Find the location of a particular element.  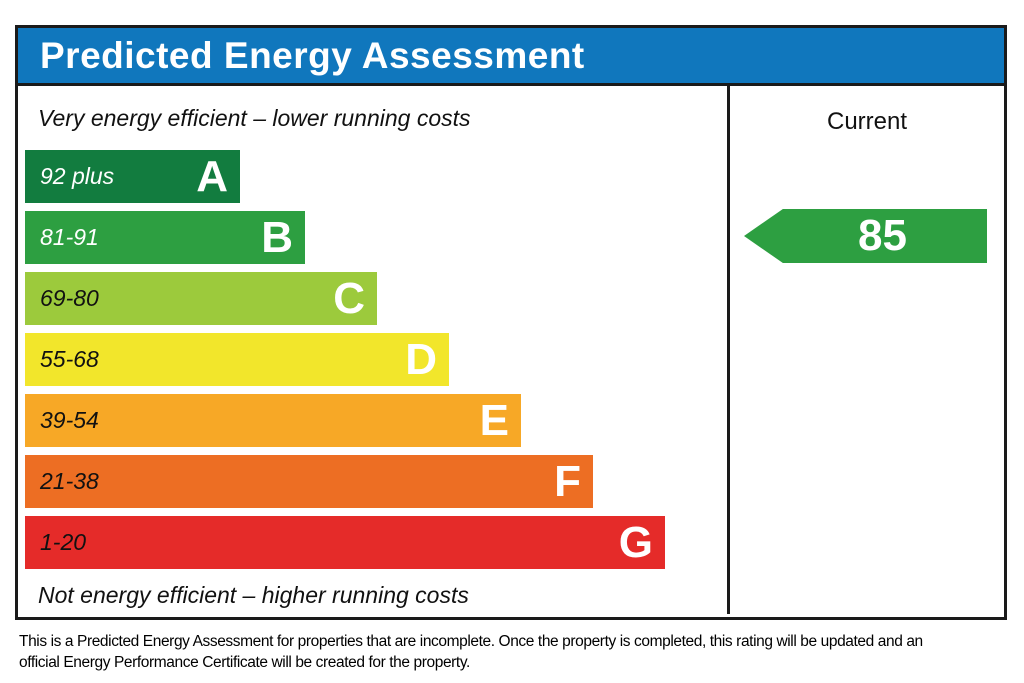

band-range-label: 69-80 is located at coordinates (69, 298).